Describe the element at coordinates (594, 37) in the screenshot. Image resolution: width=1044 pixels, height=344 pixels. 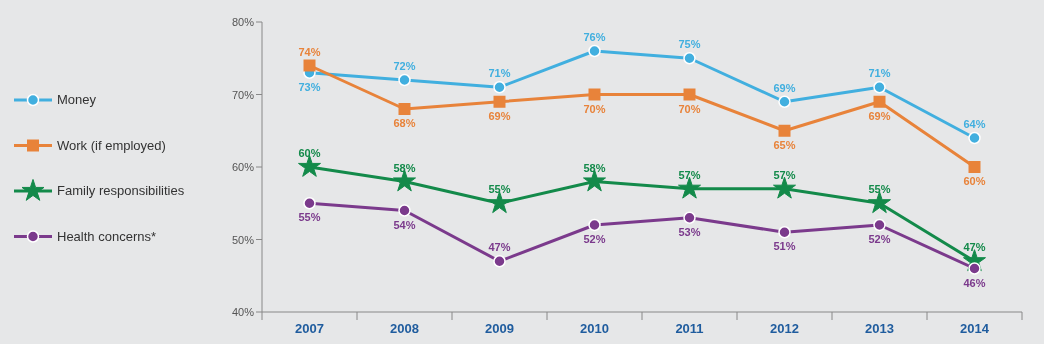
I see `data-label: 76%` at that location.